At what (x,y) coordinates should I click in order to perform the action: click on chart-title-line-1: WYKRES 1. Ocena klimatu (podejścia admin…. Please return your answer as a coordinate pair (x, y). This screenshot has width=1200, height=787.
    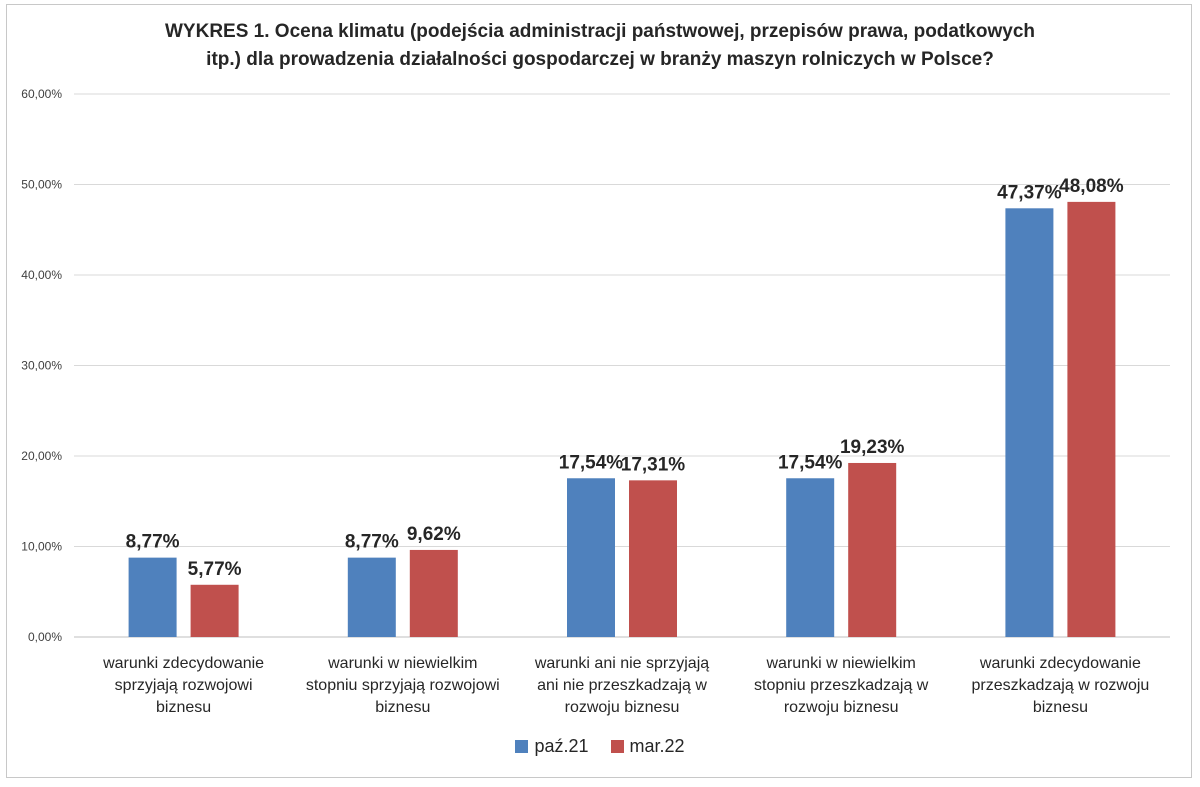
    Looking at the image, I should click on (600, 31).